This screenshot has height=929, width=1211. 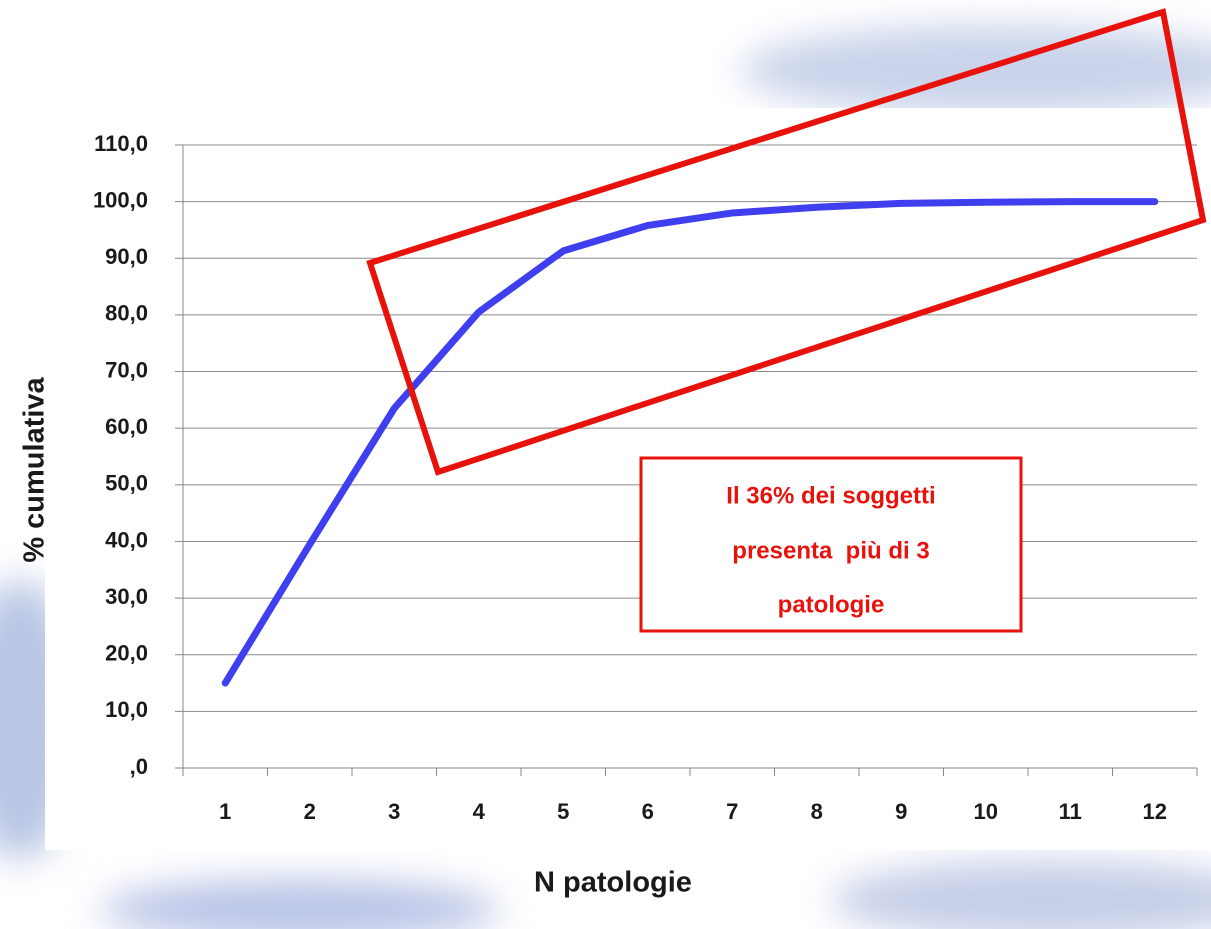 What do you see at coordinates (648, 811) in the screenshot?
I see `x-tick-label: 6` at bounding box center [648, 811].